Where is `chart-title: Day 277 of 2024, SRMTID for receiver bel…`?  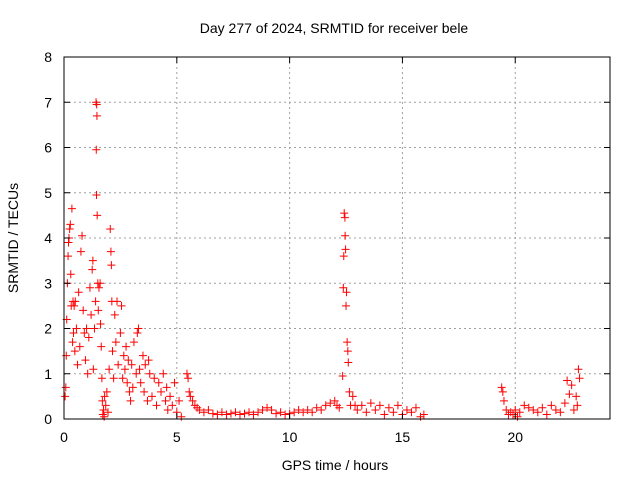
chart-title: Day 277 of 2024, SRMTID for receiver bel… is located at coordinates (334, 28).